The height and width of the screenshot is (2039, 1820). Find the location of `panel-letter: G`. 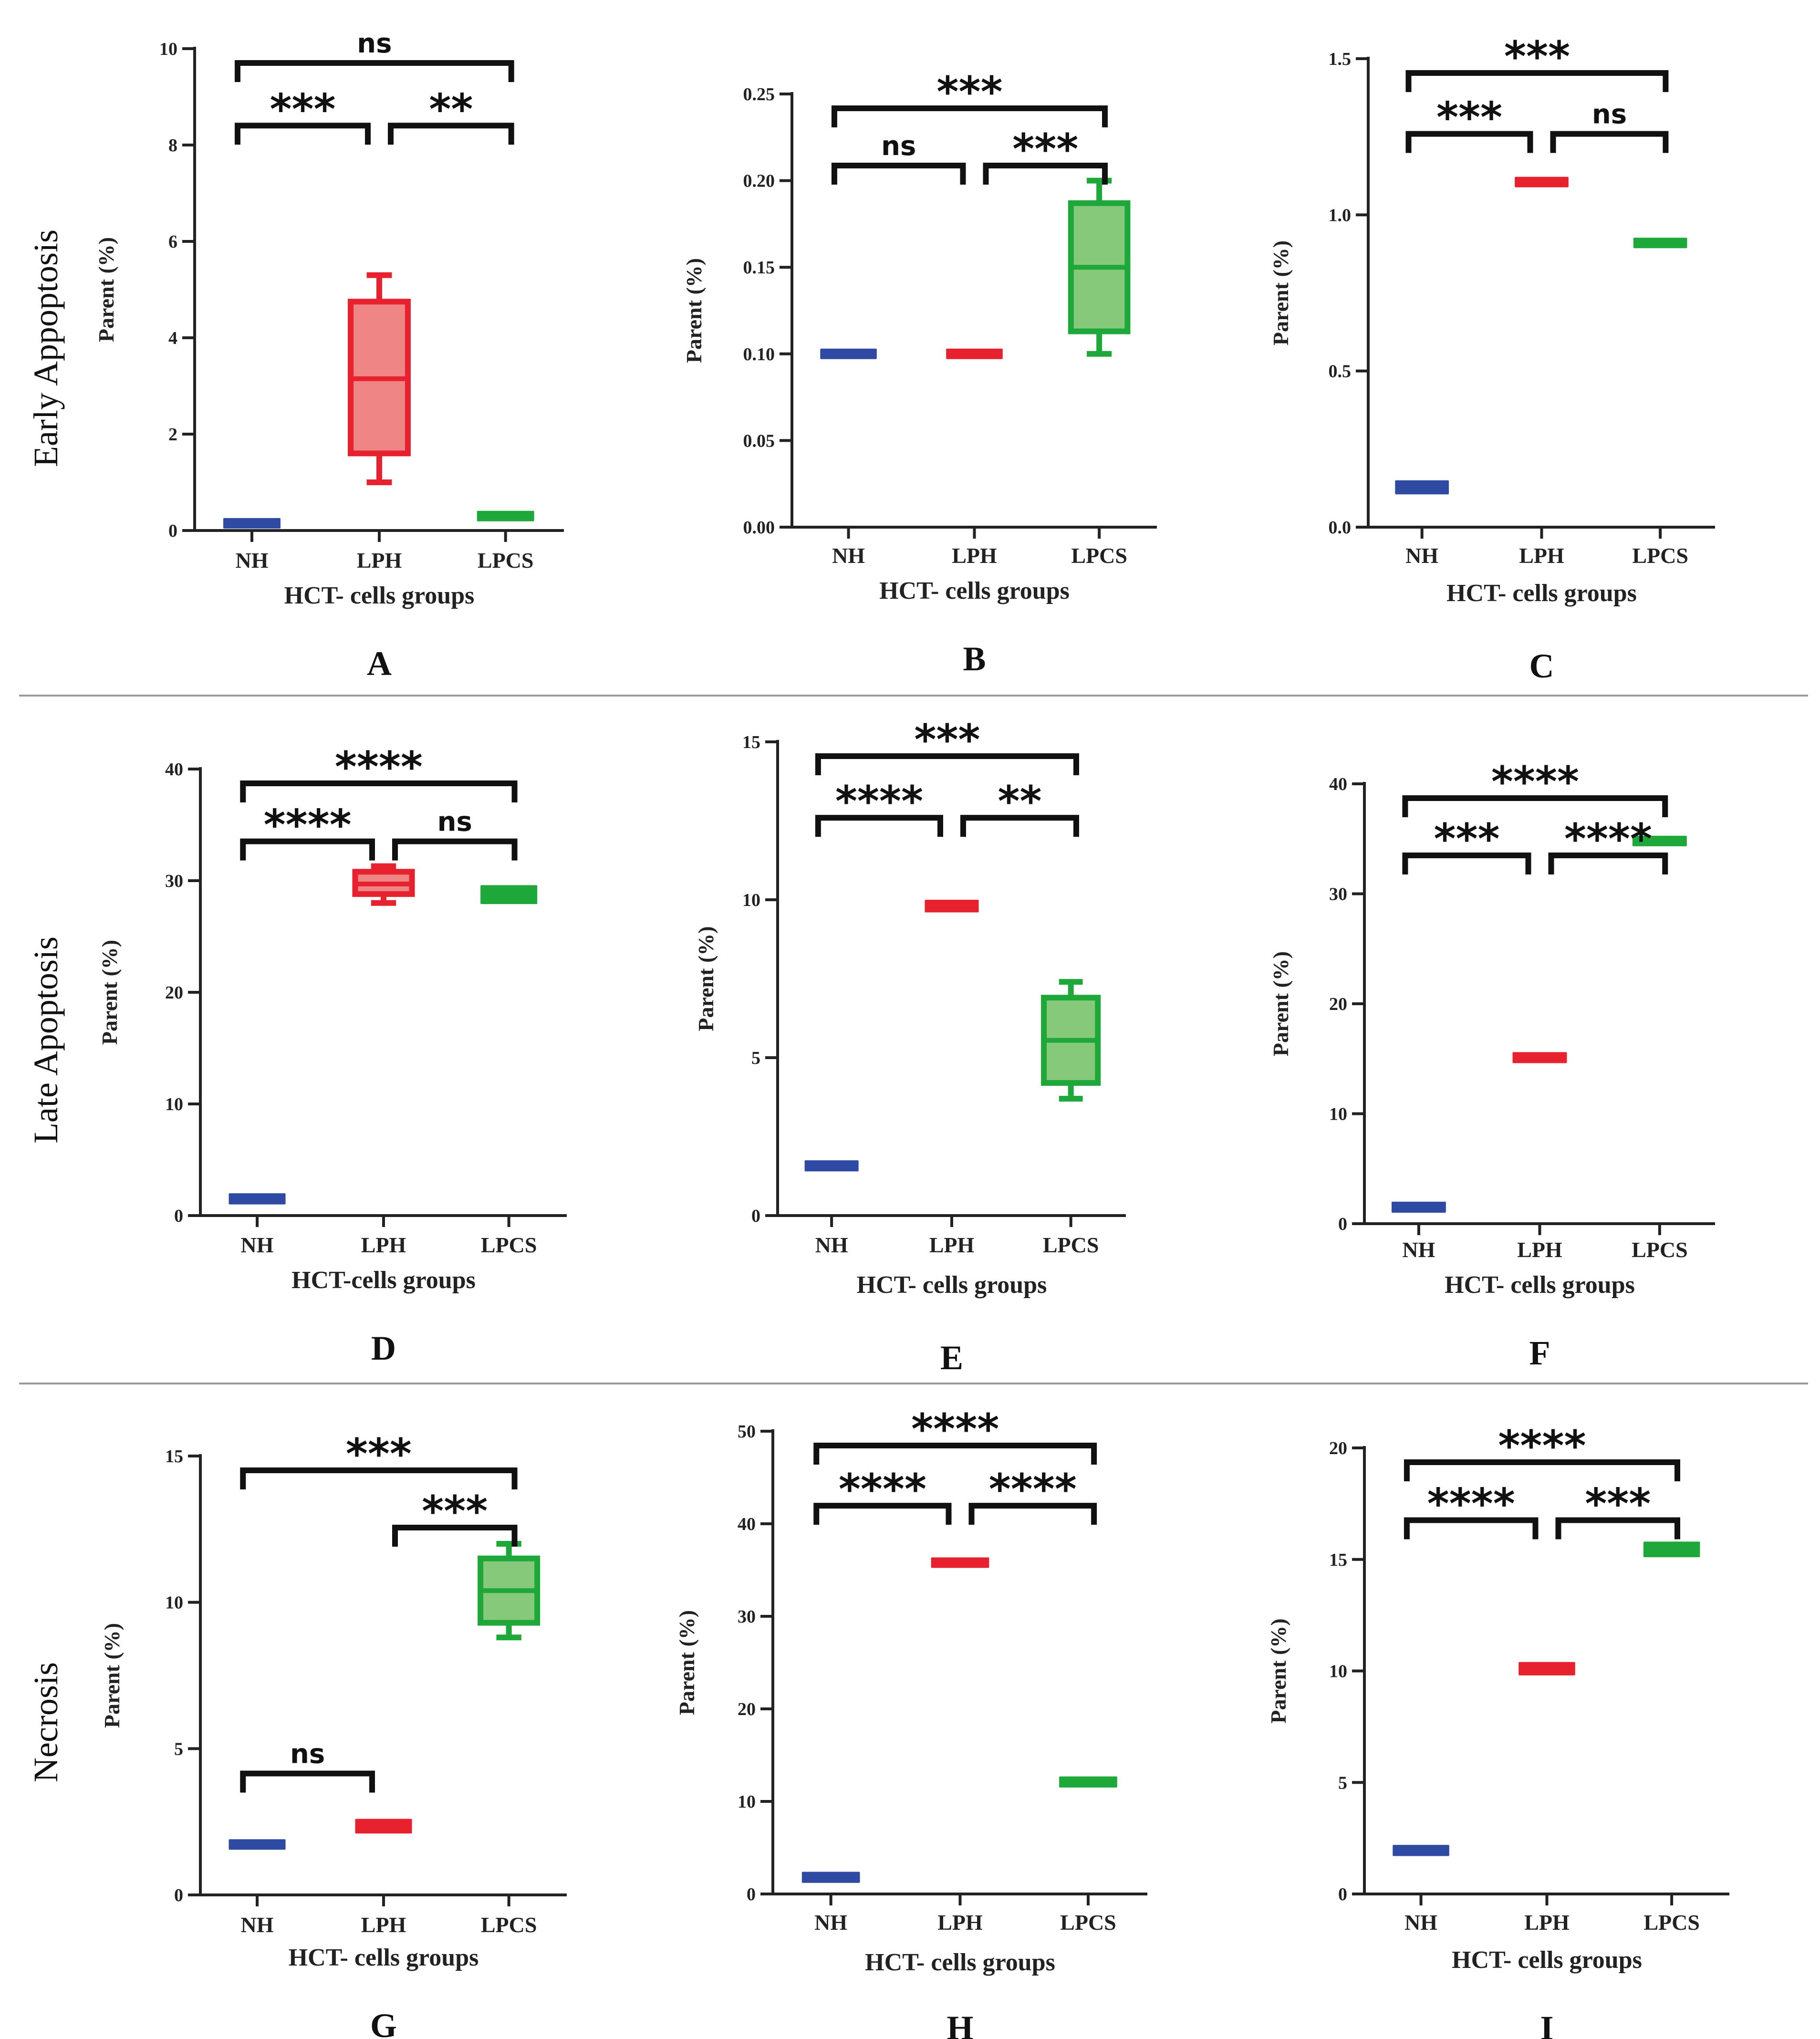

panel-letter: G is located at coordinates (383, 2023).